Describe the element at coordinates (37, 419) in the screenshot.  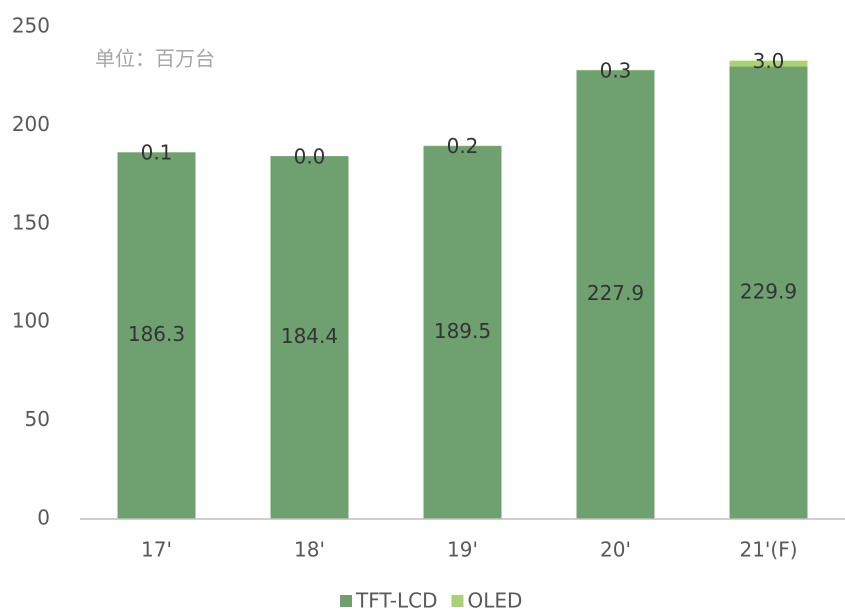
I see `y-tick-label: 50` at that location.